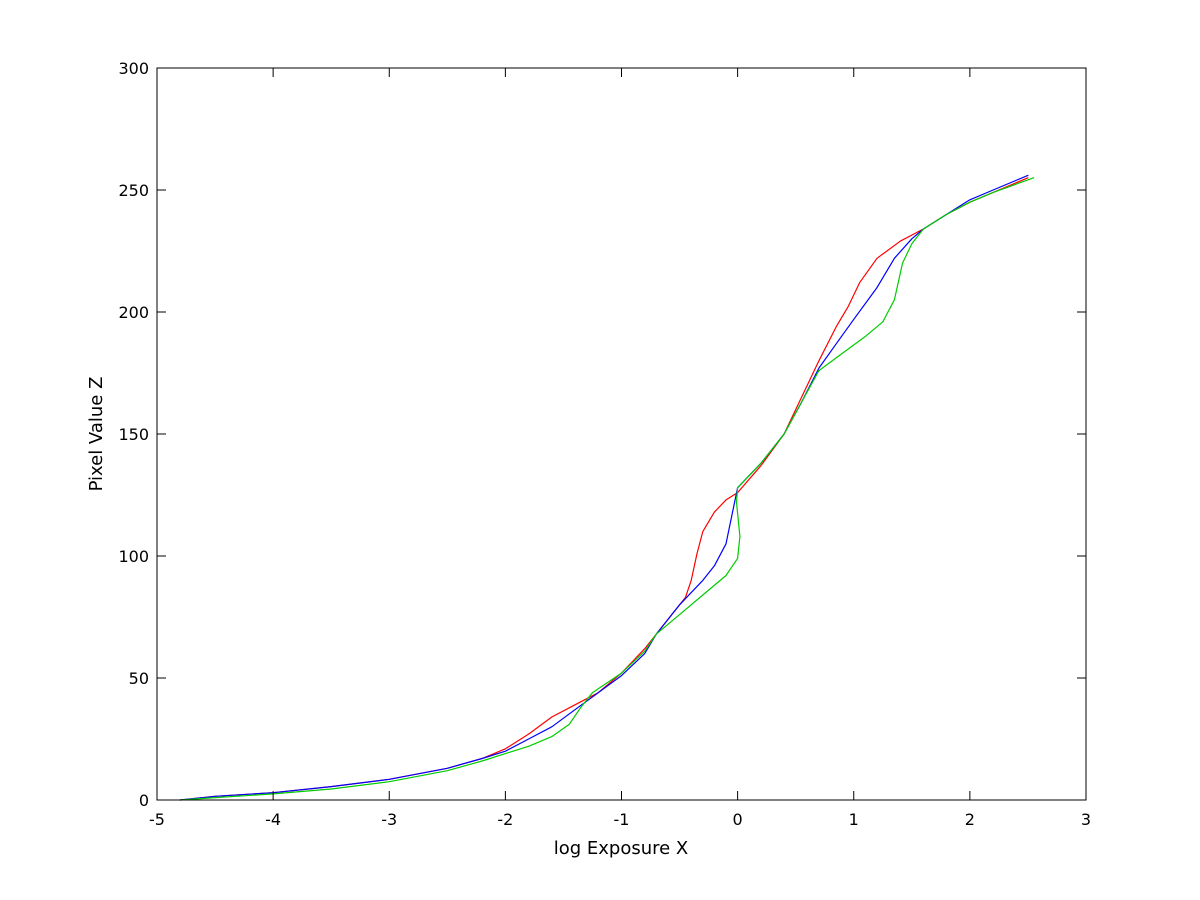 The width and height of the screenshot is (1200, 900). I want to click on x-tick-label: 2, so click(970, 819).